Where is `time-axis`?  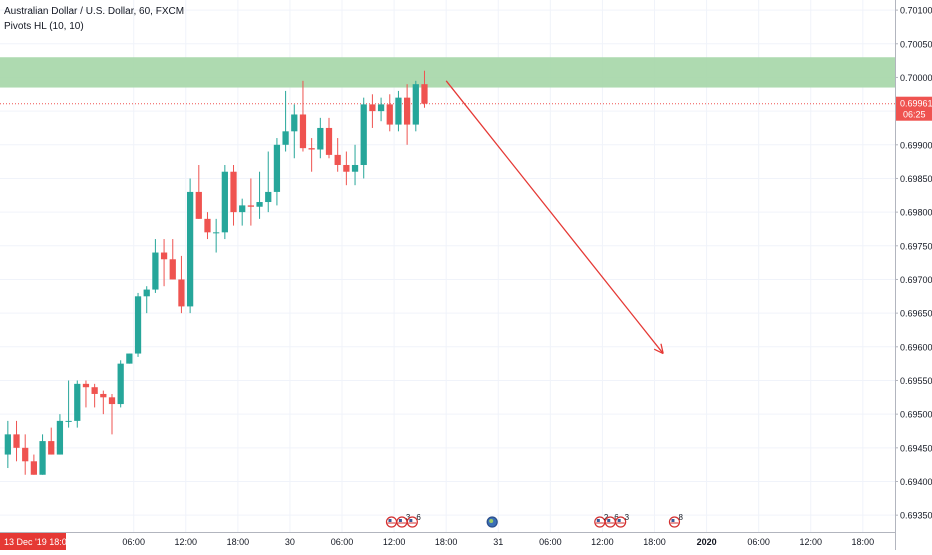 time-axis is located at coordinates (447, 541).